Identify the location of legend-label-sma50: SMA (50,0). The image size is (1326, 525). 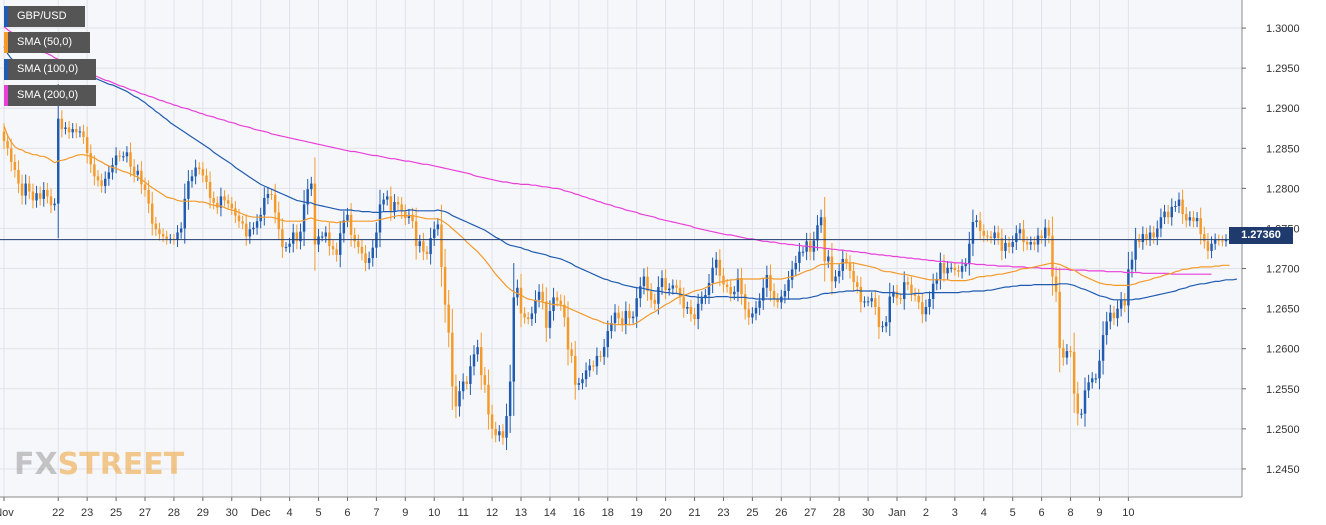
(45, 42).